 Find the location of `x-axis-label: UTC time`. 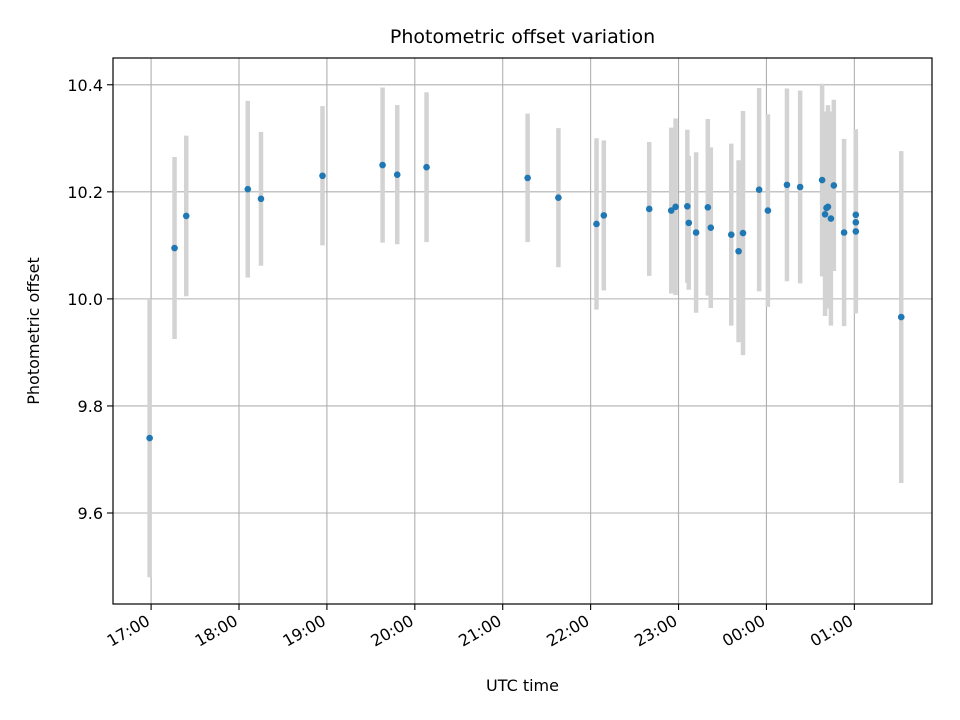

x-axis-label: UTC time is located at coordinates (522, 685).